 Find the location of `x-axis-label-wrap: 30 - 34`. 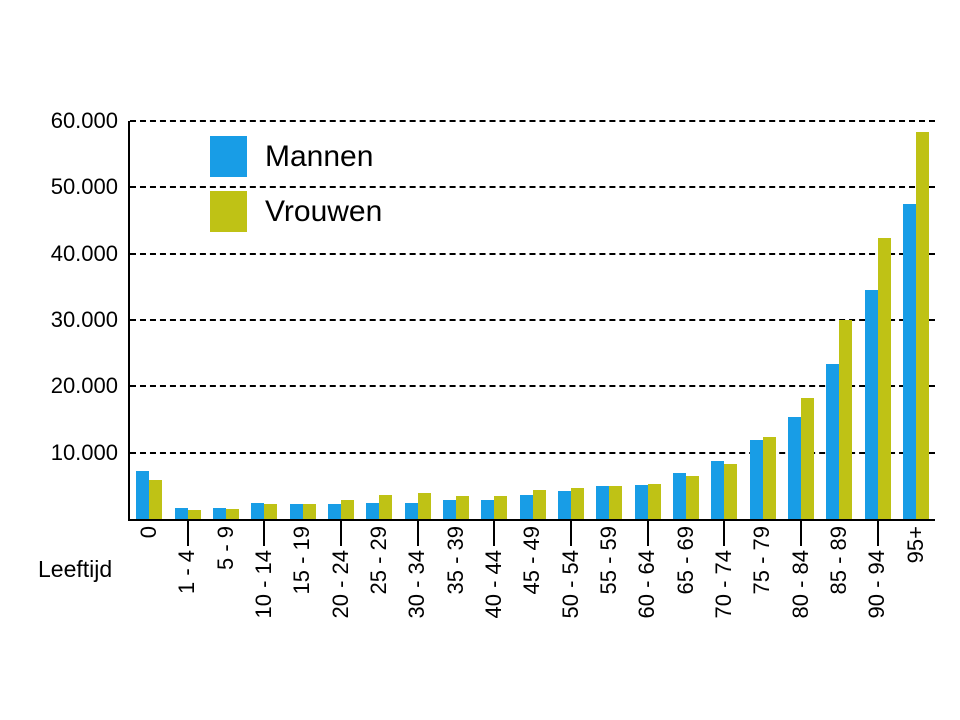

x-axis-label-wrap: 30 - 34 is located at coordinates (417, 605).